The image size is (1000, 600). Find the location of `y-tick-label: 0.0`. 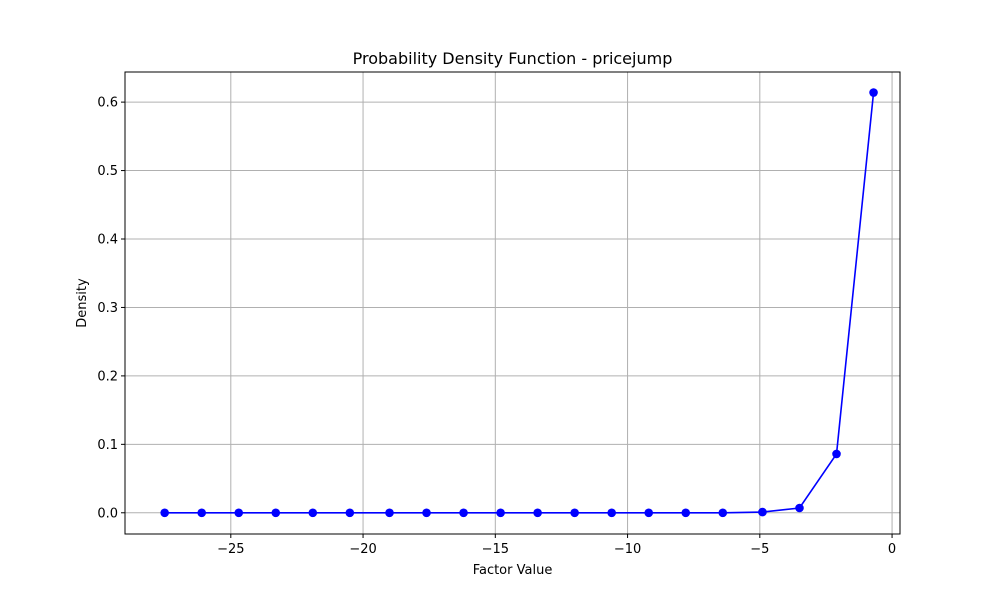

y-tick-label: 0.0 is located at coordinates (107, 513).